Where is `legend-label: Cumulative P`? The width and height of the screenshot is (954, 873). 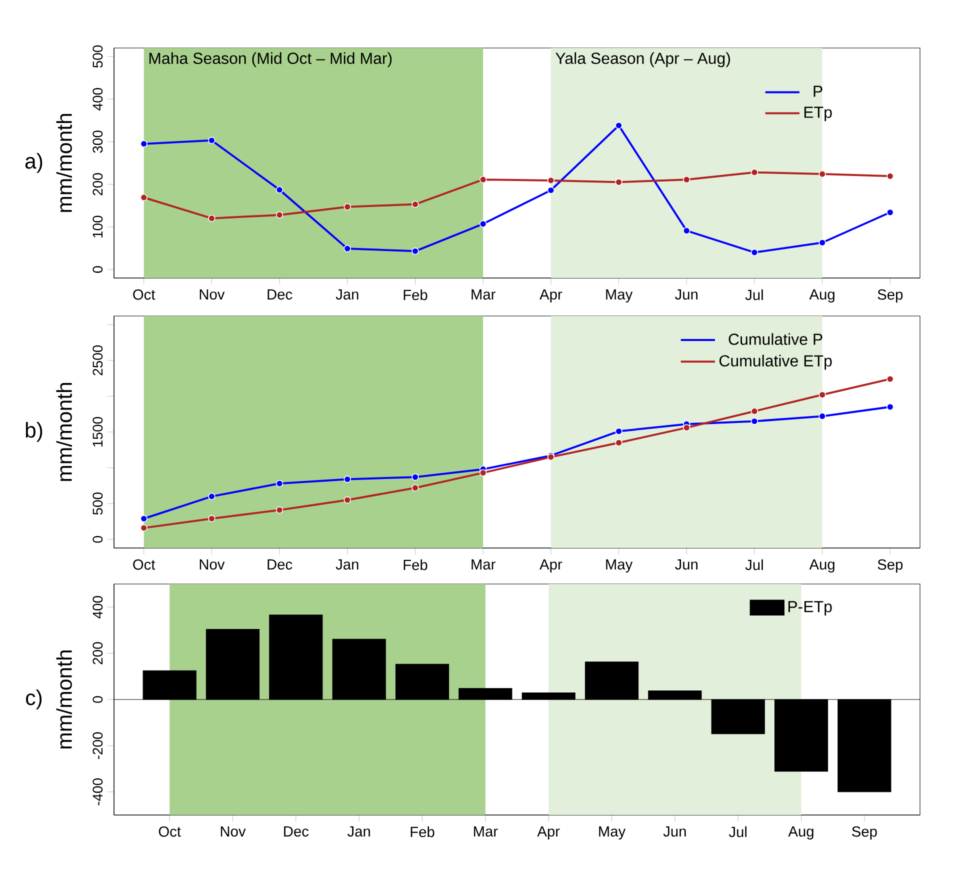
legend-label: Cumulative P is located at coordinates (775, 339).